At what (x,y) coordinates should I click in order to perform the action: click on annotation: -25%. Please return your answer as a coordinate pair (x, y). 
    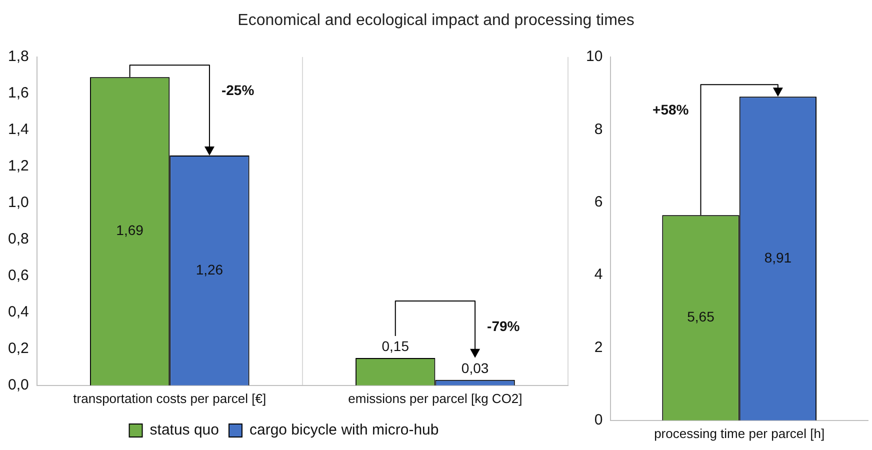
    Looking at the image, I should click on (238, 90).